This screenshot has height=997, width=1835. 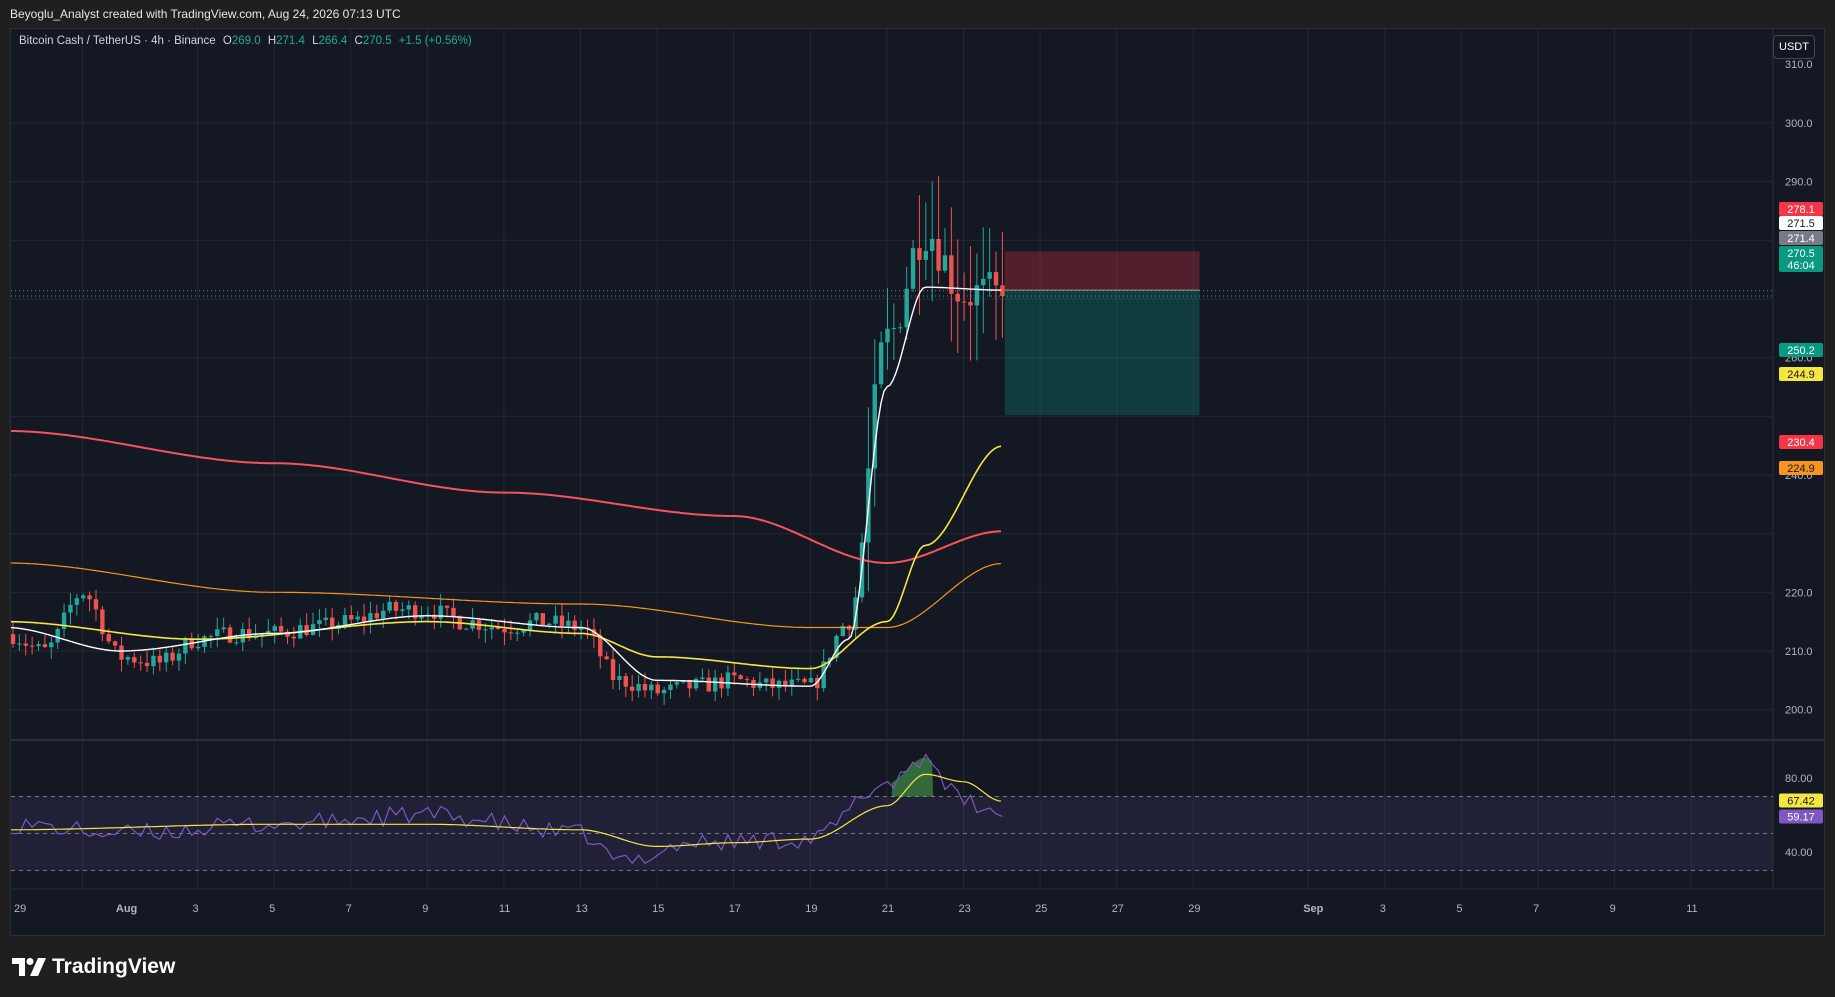 I want to click on rsi-line, so click(x=507, y=809).